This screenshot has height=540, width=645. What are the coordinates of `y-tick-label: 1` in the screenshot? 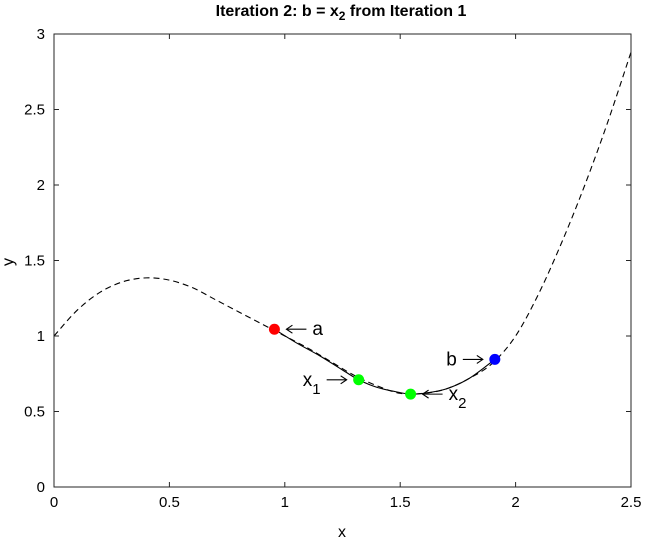 It's located at (41, 336).